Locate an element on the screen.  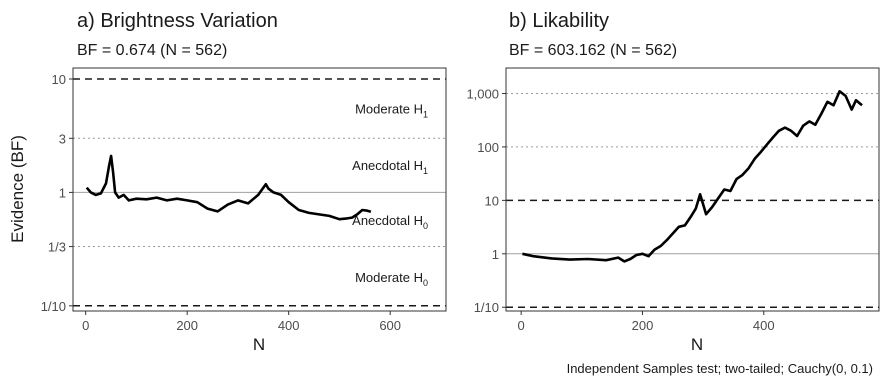
panel-b-x-axis-title: N is located at coordinates (697, 344).